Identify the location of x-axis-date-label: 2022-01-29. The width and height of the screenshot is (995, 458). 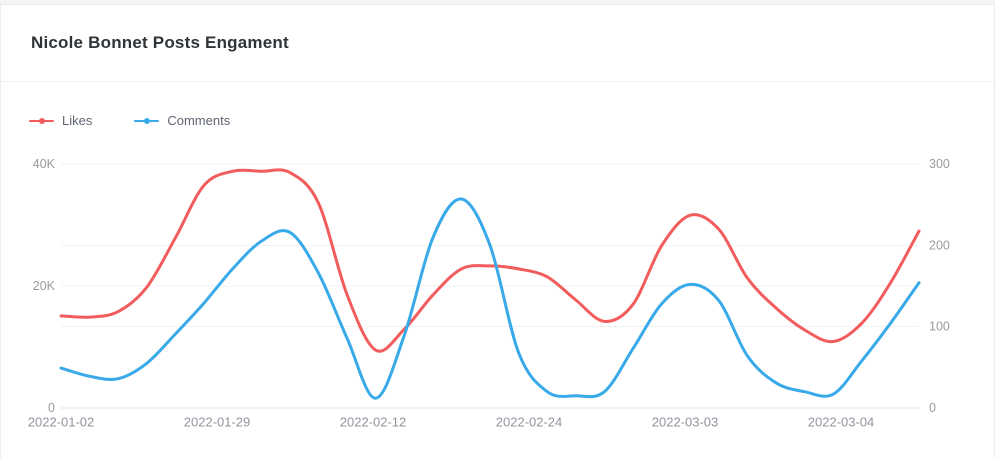
(217, 422).